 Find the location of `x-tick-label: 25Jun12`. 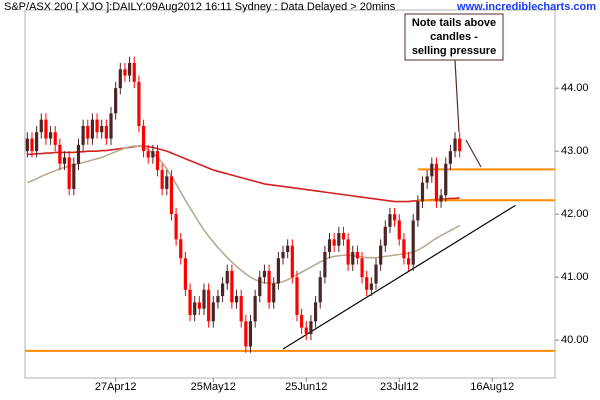

x-tick-label: 25Jun12 is located at coordinates (306, 387).